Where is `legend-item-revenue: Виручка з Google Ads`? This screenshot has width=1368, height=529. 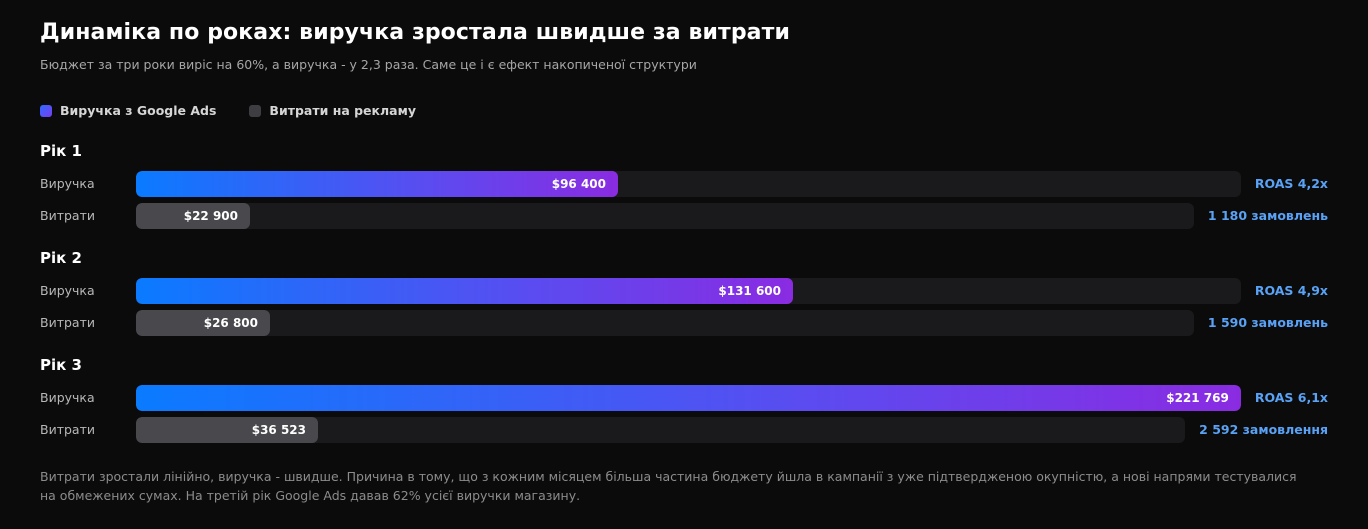 legend-item-revenue: Виручка з Google Ads is located at coordinates (128, 110).